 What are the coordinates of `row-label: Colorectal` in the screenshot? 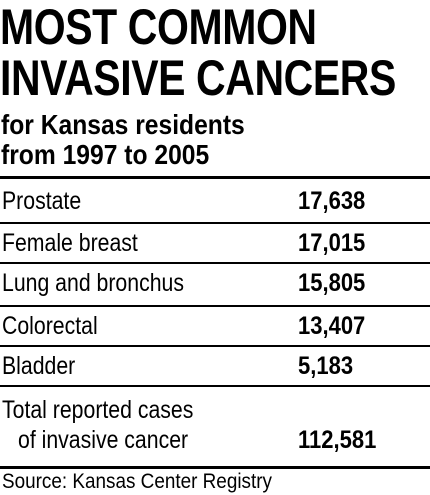 It's located at (50, 326).